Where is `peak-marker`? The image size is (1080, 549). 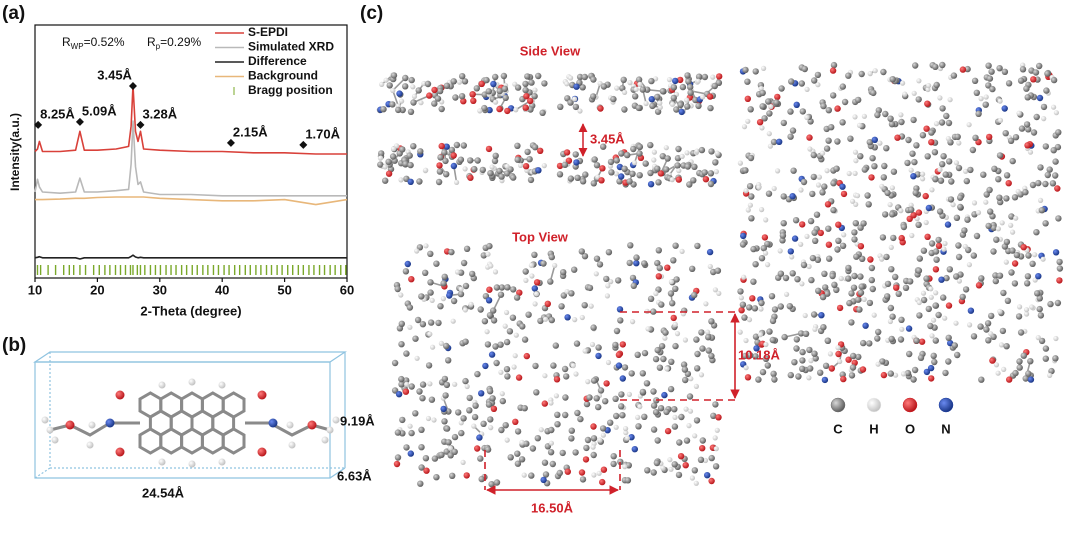
peak-marker is located at coordinates (230, 142).